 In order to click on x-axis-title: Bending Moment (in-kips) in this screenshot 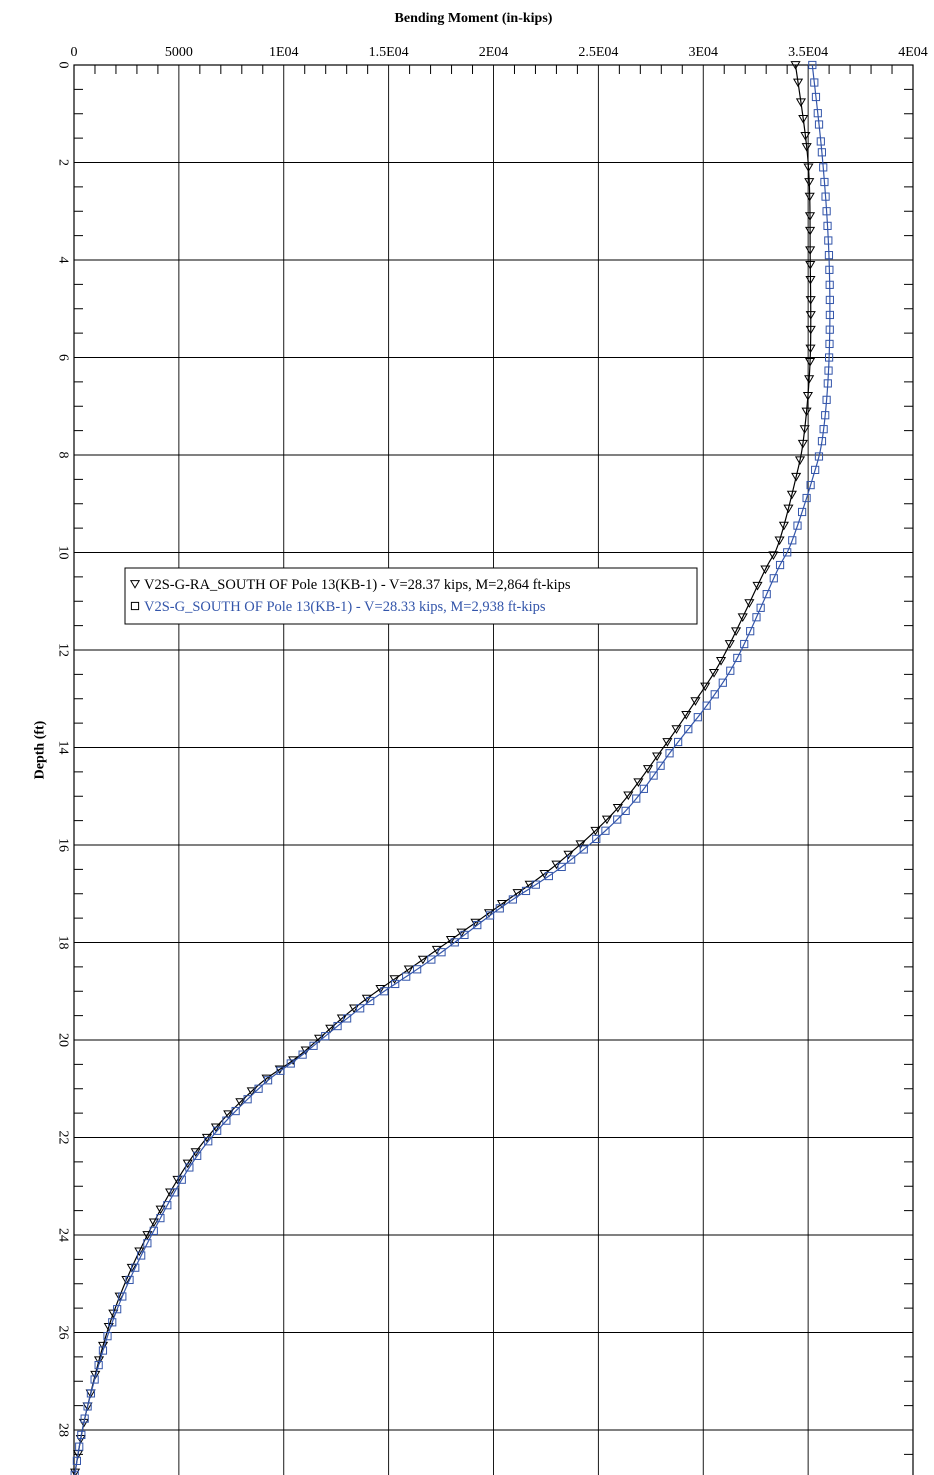, I will do `click(474, 18)`.